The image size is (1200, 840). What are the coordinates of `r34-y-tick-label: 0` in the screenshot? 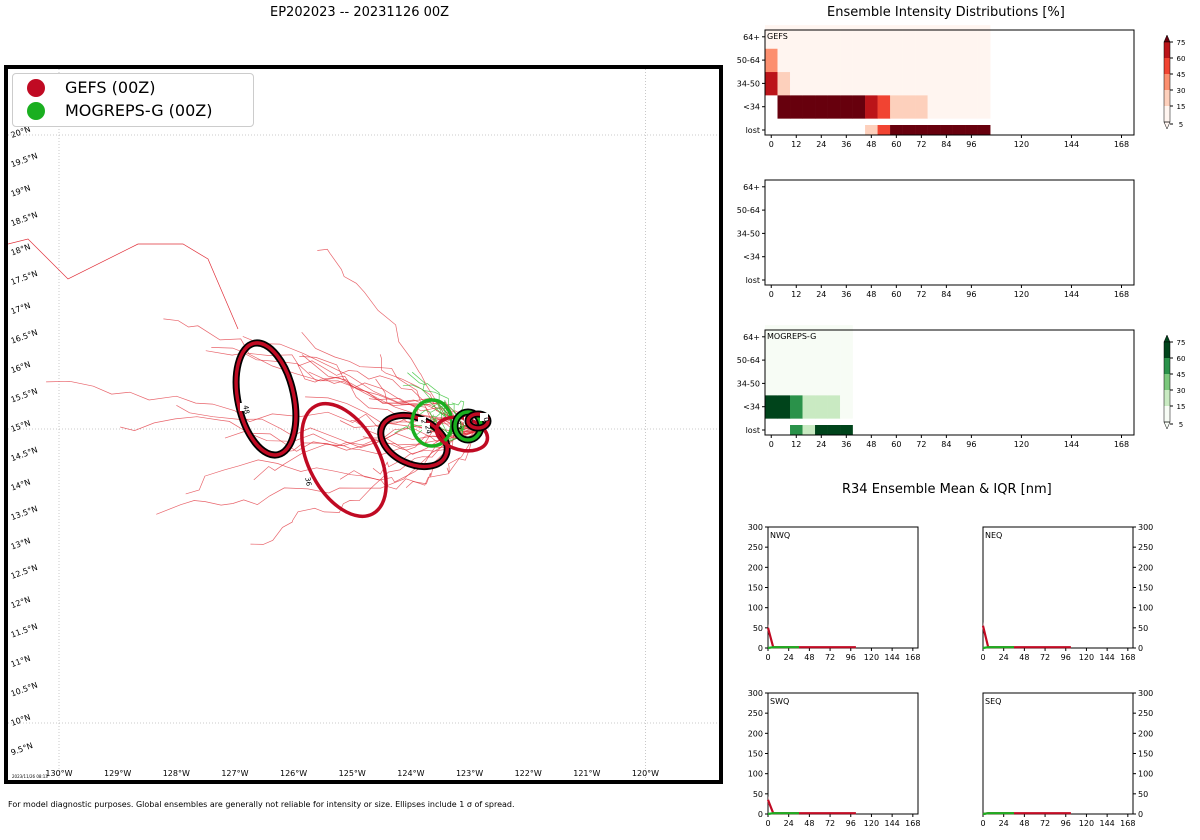 It's located at (760, 814).